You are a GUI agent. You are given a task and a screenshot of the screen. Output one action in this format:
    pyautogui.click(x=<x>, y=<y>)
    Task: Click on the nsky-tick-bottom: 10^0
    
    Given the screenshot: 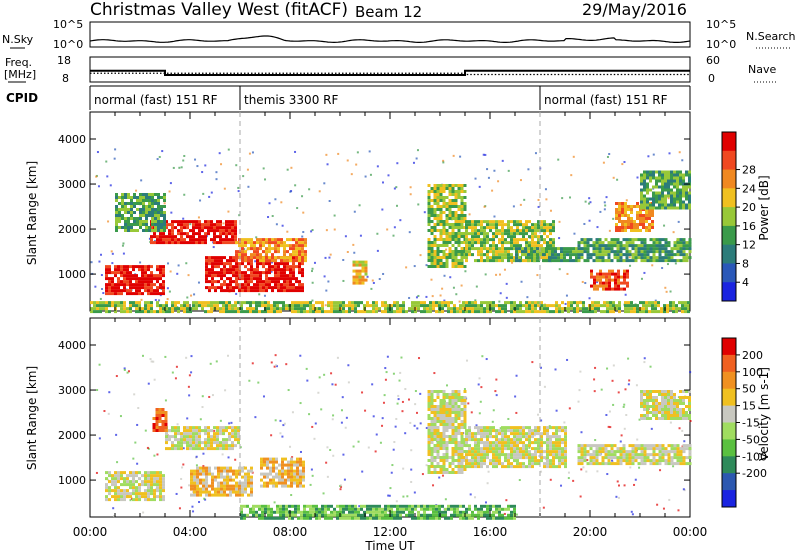 What is the action you would take?
    pyautogui.click(x=68, y=44)
    